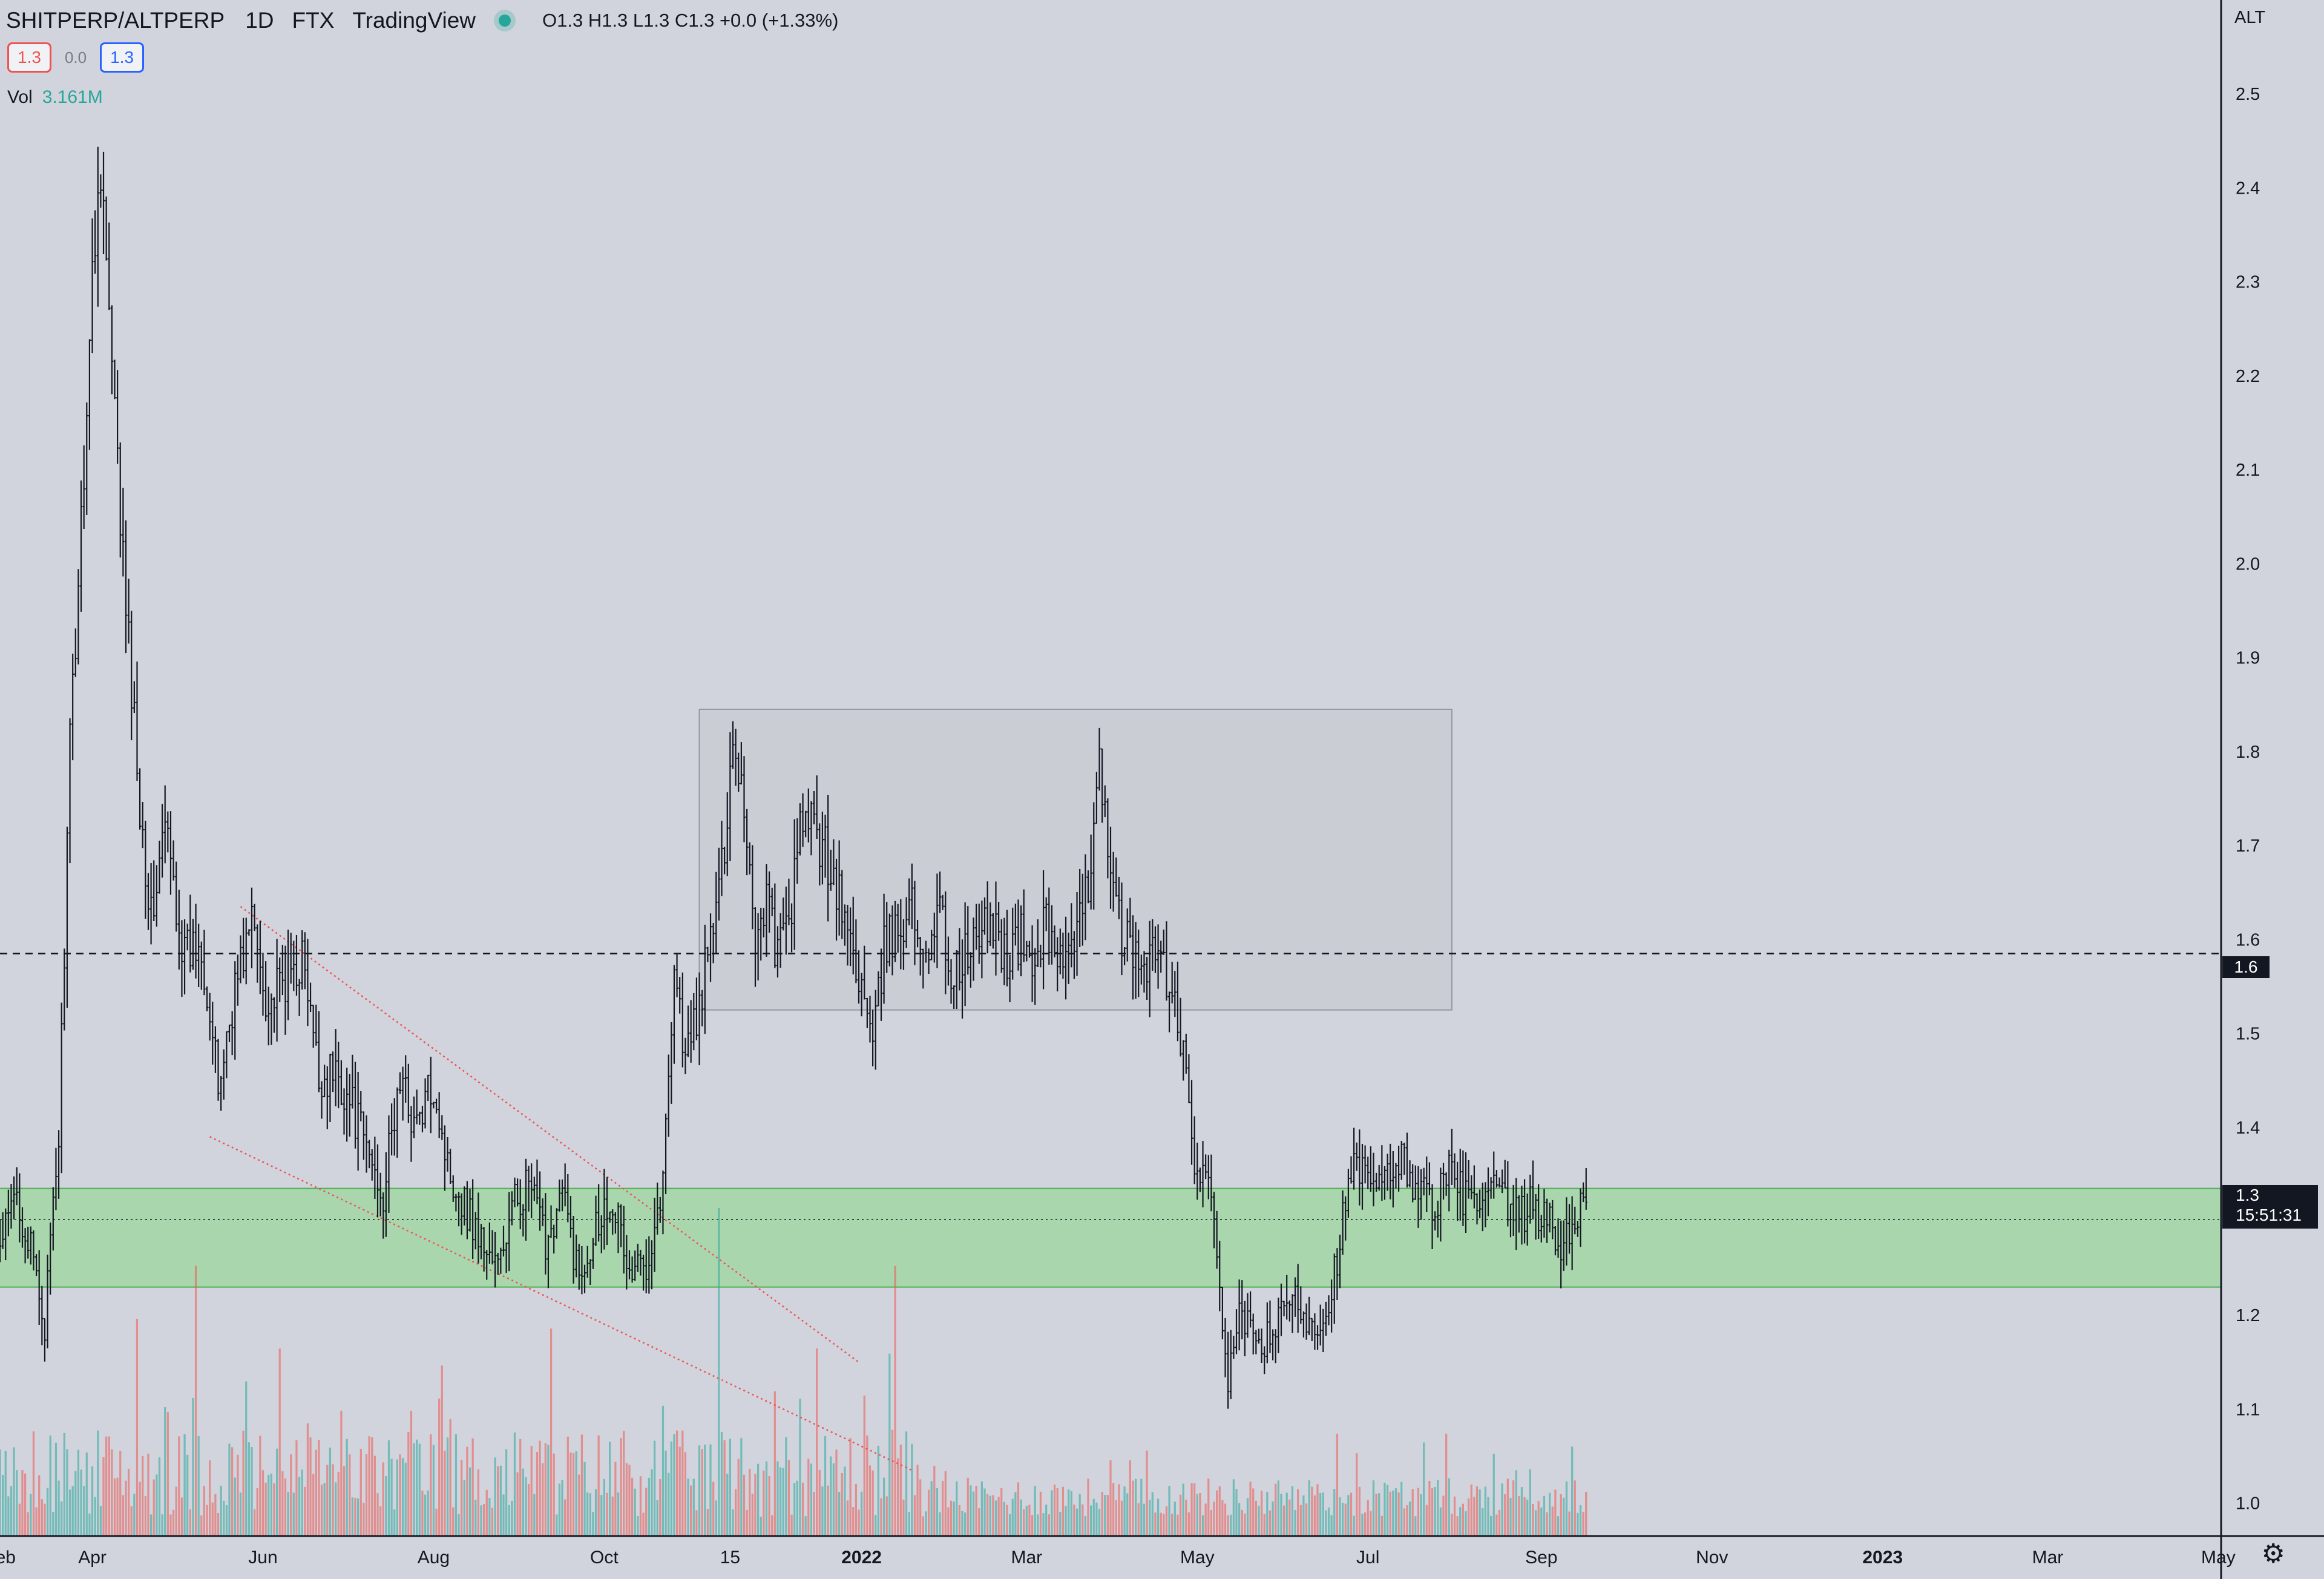 Image resolution: width=2324 pixels, height=1579 pixels. What do you see at coordinates (115, 20) in the screenshot?
I see `symbol-title: SHITPERP/ALTPERP` at bounding box center [115, 20].